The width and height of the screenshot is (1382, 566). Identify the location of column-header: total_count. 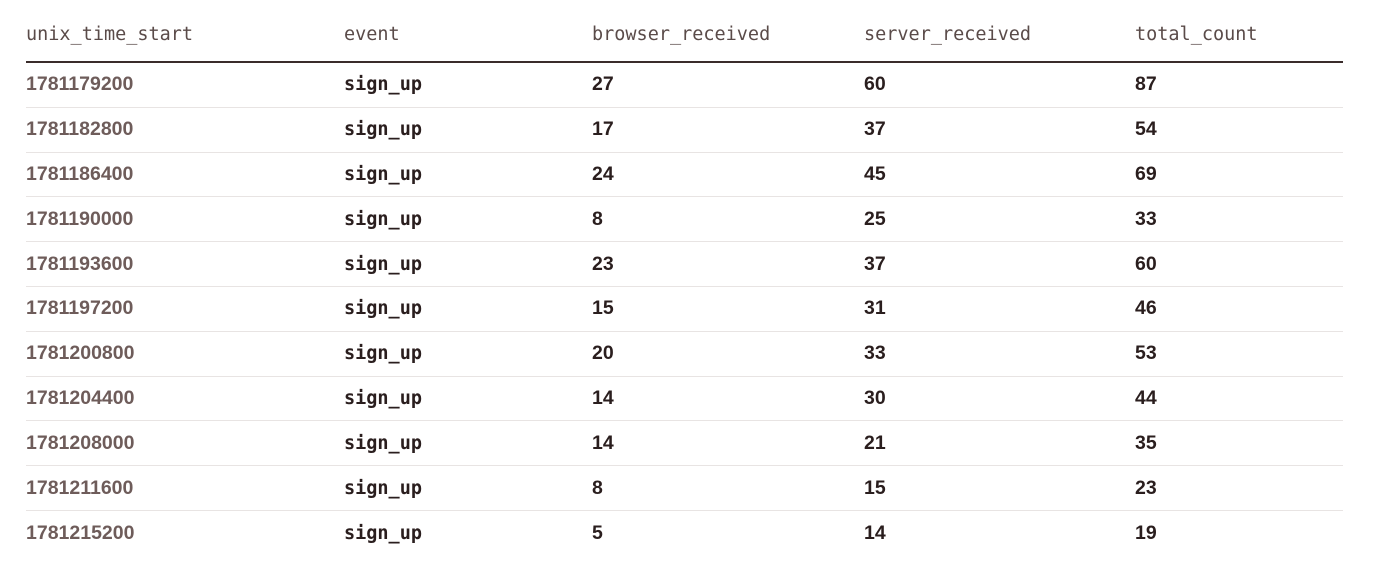
(1196, 34).